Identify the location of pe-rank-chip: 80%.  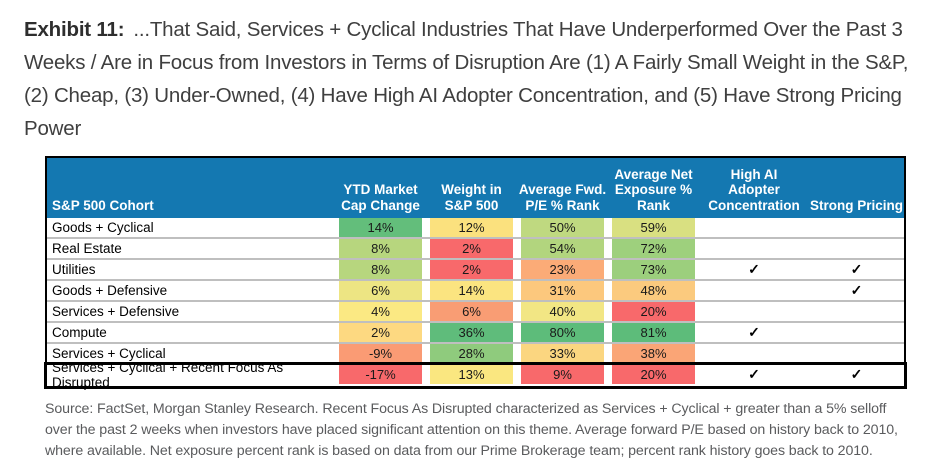
(562, 332).